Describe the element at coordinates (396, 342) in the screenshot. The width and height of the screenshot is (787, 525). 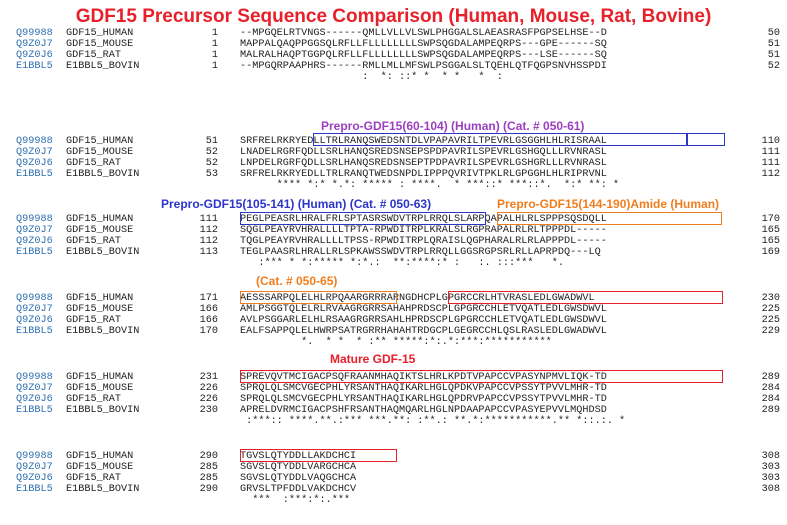
I see `consensus-symbols: *. * * * :** *****:*:.*:***:***********` at that location.